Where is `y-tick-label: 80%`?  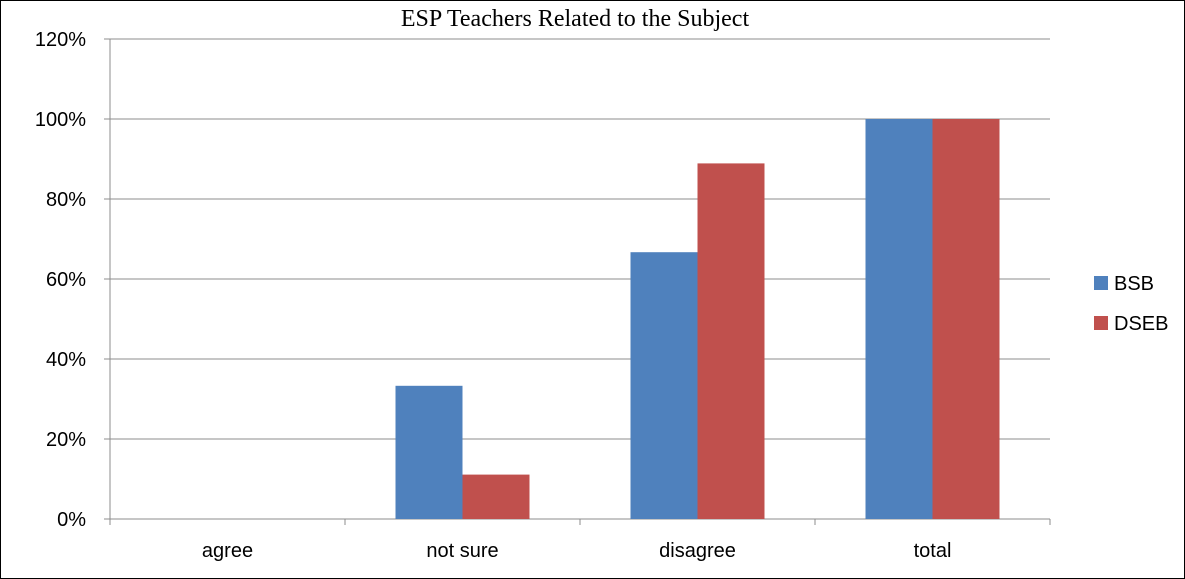
y-tick-label: 80% is located at coordinates (66, 200).